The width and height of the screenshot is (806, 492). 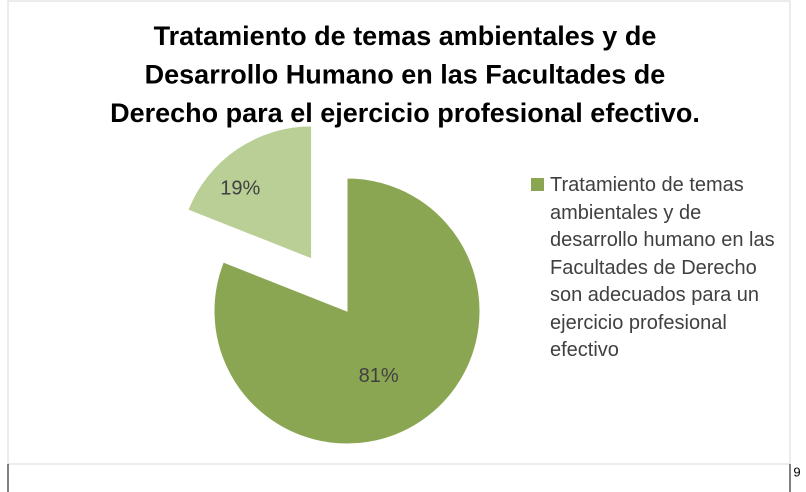 I want to click on chart-title: Desarrollo Humano en las Facultades de, so click(x=405, y=75).